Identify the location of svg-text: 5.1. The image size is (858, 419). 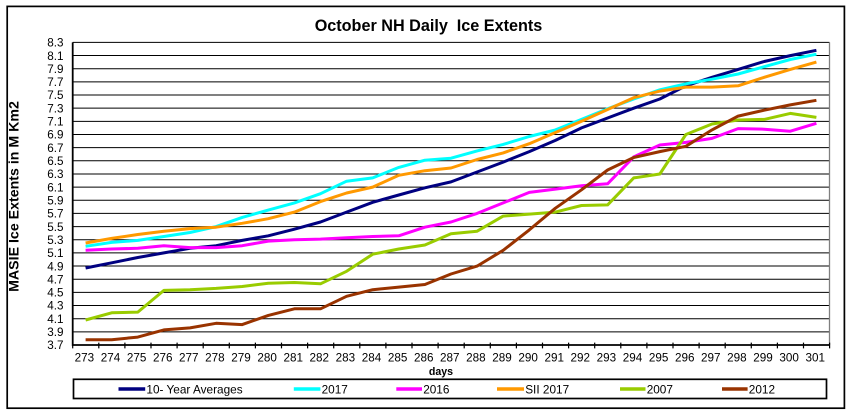
(55, 253).